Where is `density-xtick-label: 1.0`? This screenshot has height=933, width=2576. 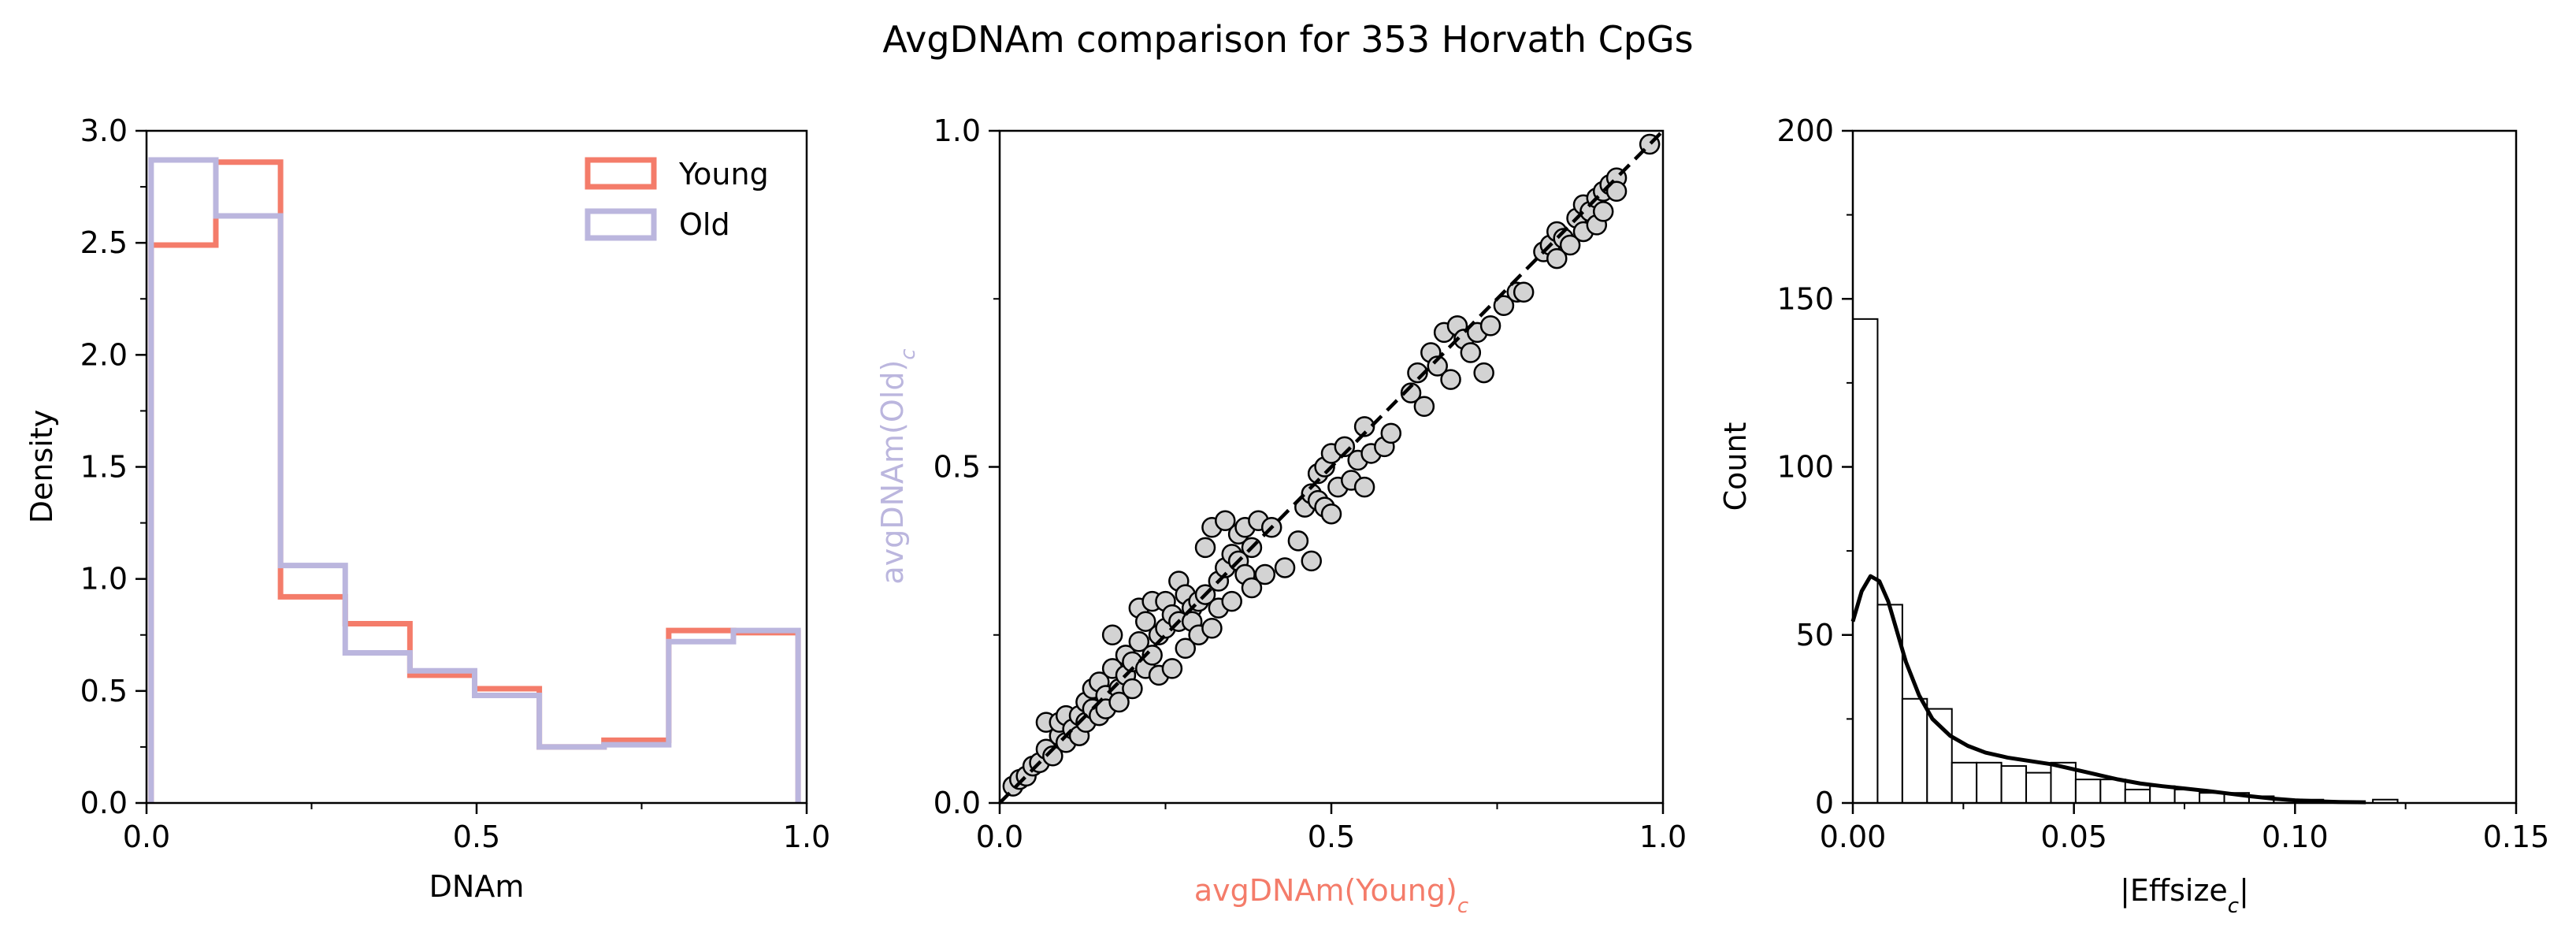
density-xtick-label: 1.0 is located at coordinates (806, 837).